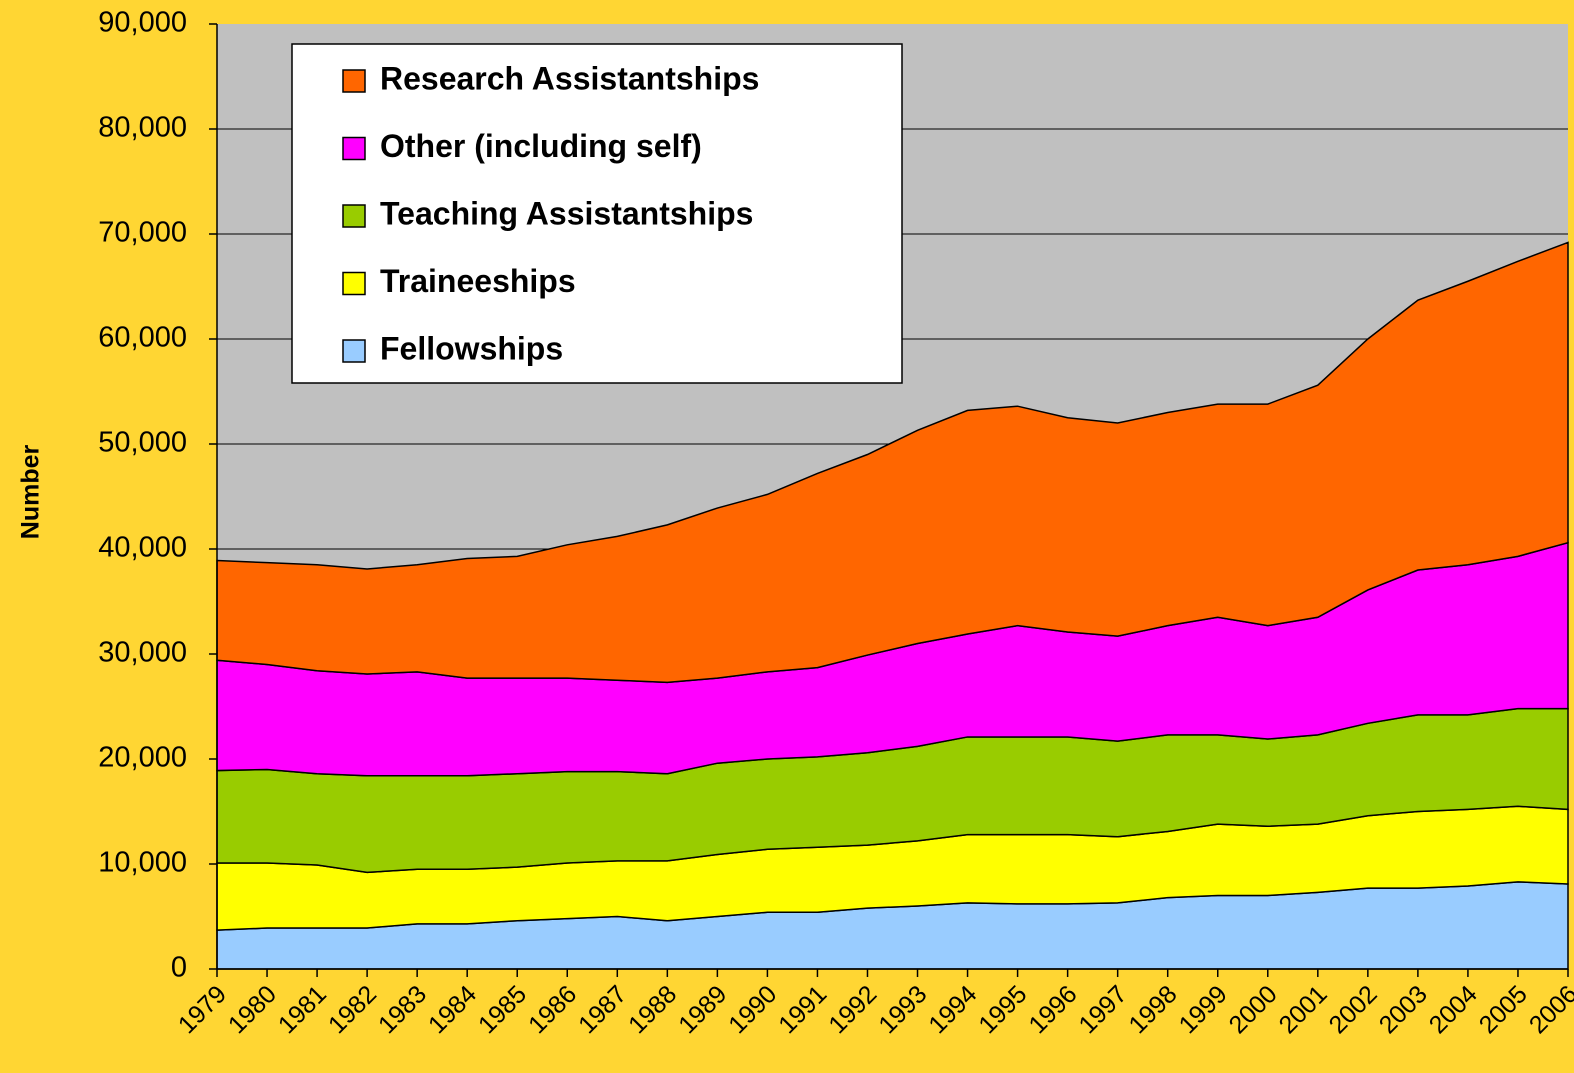 The height and width of the screenshot is (1073, 1574). What do you see at coordinates (1253, 1009) in the screenshot?
I see `x-tick-label: 2000` at bounding box center [1253, 1009].